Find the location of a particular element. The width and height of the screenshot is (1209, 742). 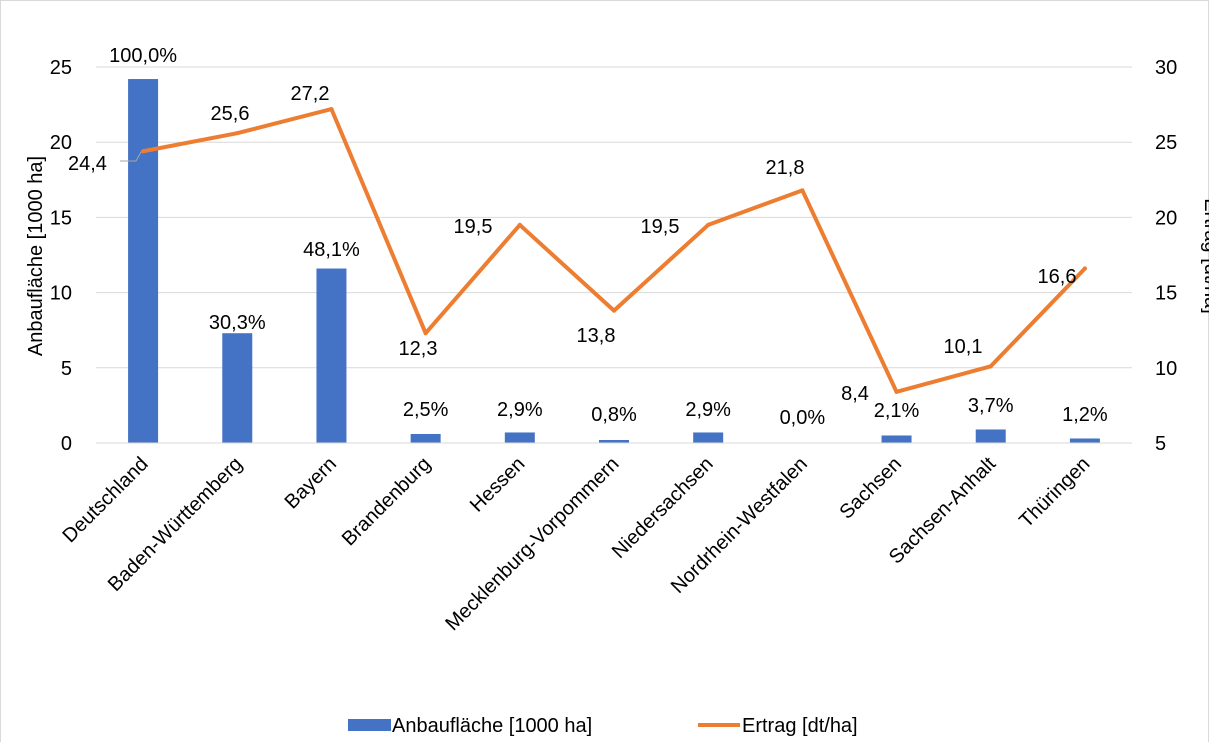

bar-data-label: 0,8% is located at coordinates (614, 415).